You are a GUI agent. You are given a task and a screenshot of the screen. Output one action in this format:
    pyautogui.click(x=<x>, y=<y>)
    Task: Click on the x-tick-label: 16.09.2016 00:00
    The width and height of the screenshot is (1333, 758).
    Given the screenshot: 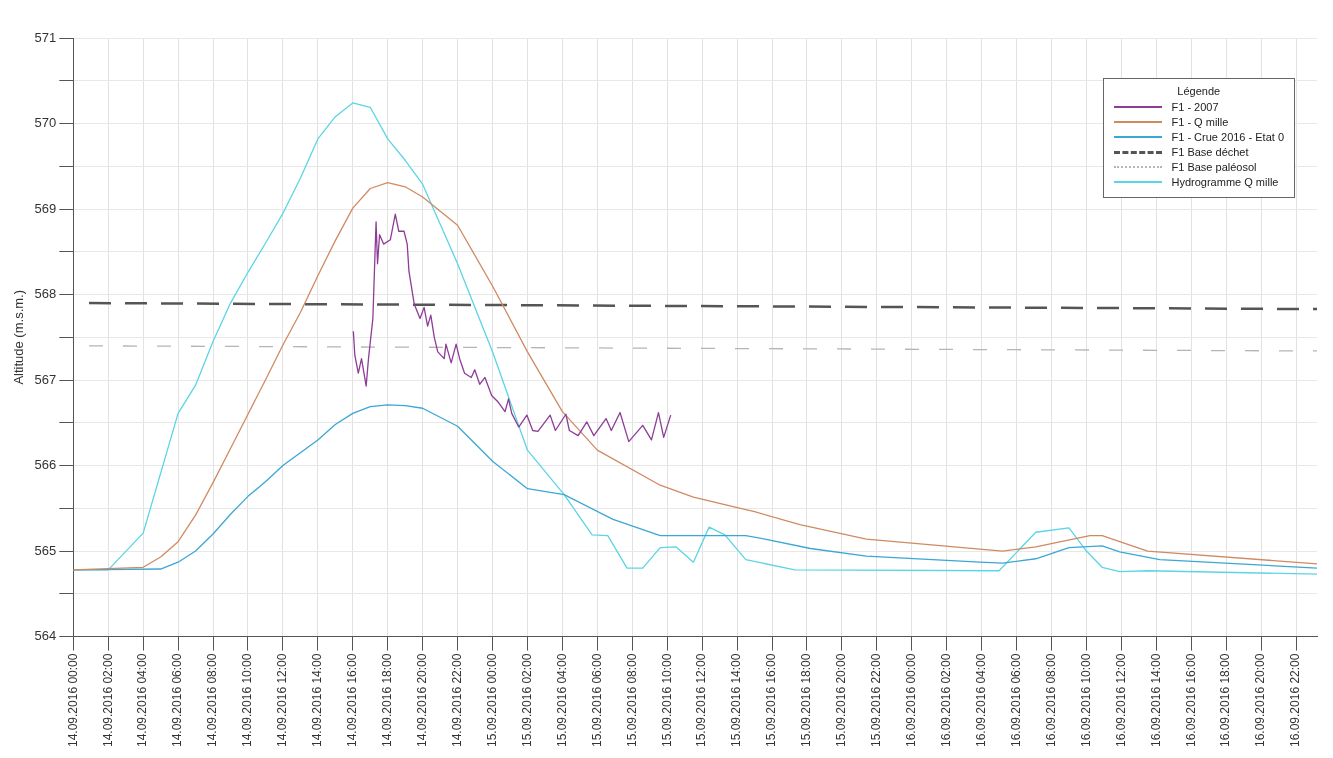 What is the action you would take?
    pyautogui.click(x=911, y=700)
    